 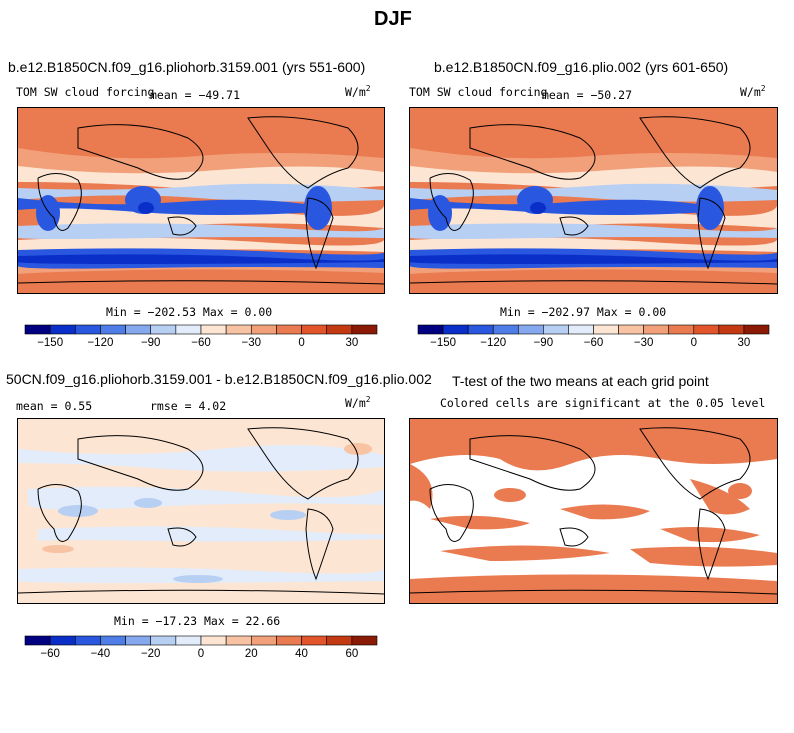 I want to click on colorbar-2: −150 −120 −90 −60 −30 0 30, so click(x=593, y=336).